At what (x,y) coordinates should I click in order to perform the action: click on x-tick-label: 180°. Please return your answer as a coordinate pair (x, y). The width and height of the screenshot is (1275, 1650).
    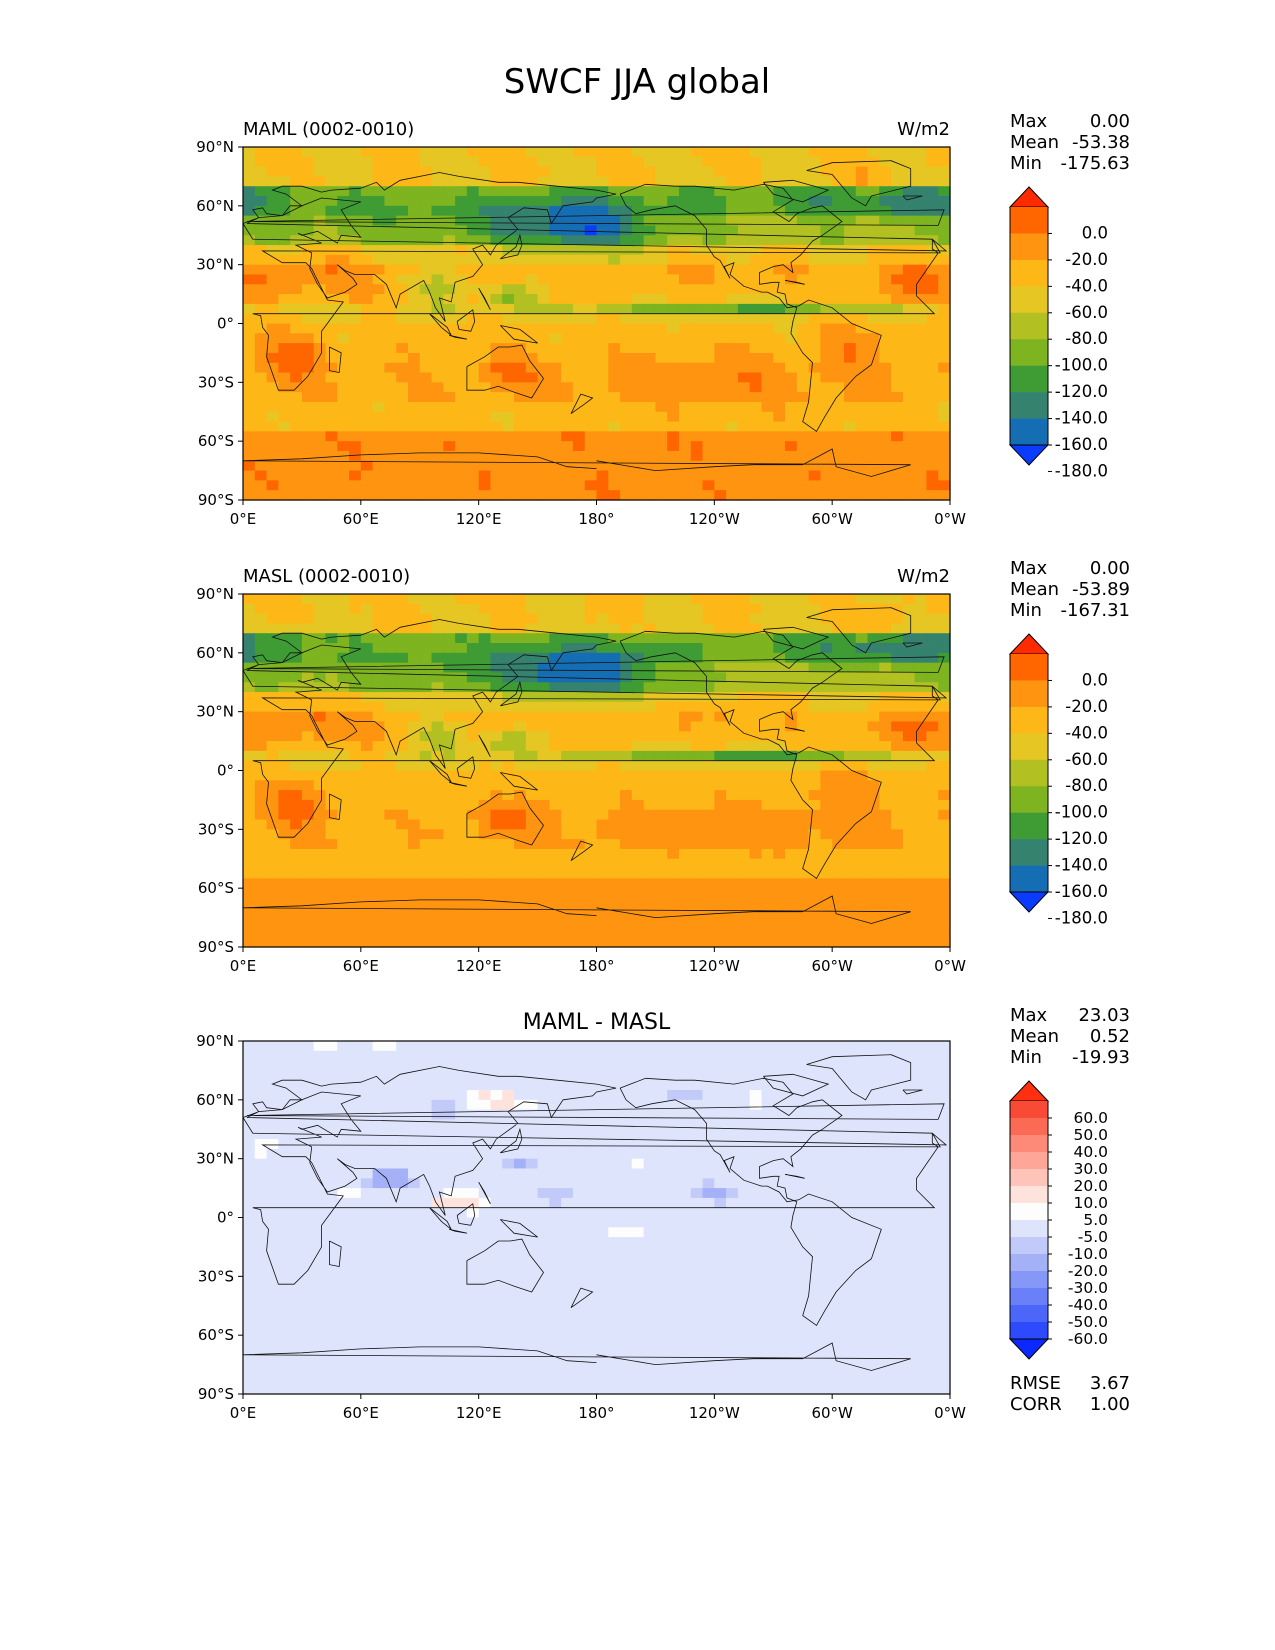
    Looking at the image, I should click on (596, 519).